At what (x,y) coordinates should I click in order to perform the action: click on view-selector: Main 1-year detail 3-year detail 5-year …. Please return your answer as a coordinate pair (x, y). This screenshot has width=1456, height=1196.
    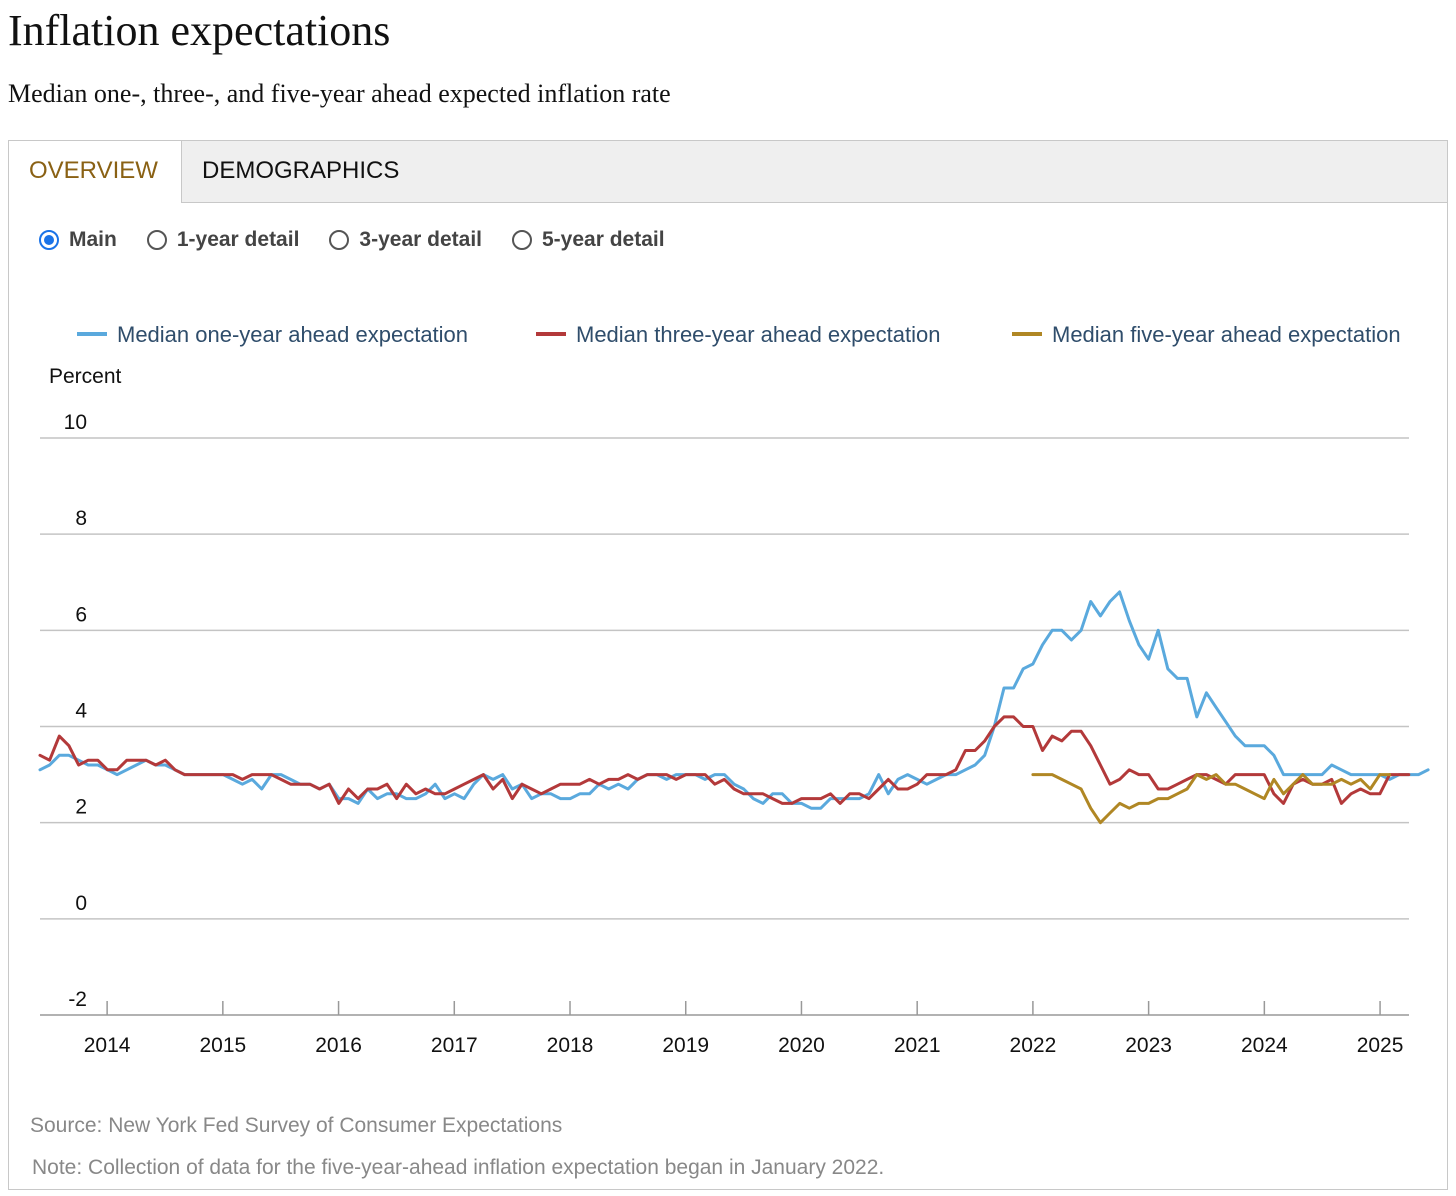
    Looking at the image, I should click on (367, 240).